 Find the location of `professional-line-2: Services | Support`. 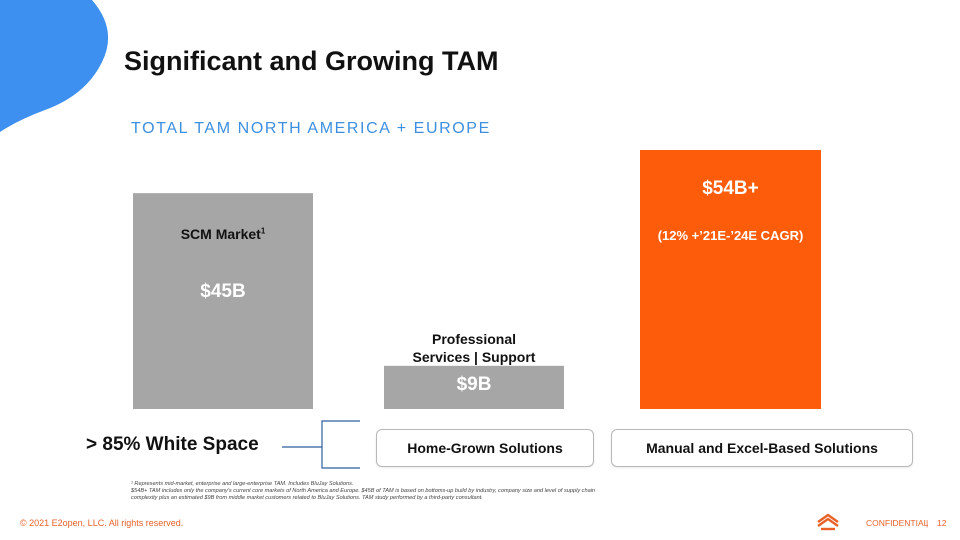

professional-line-2: Services | Support is located at coordinates (474, 357).